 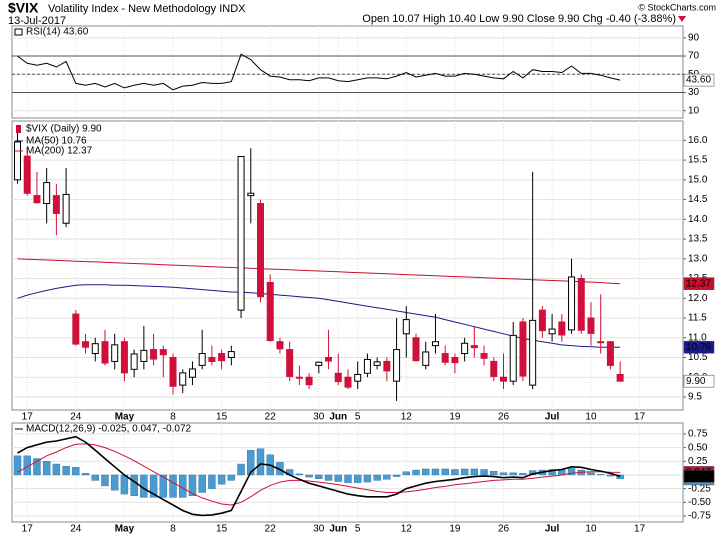 I want to click on y-tick-label: 10, so click(x=694, y=110).